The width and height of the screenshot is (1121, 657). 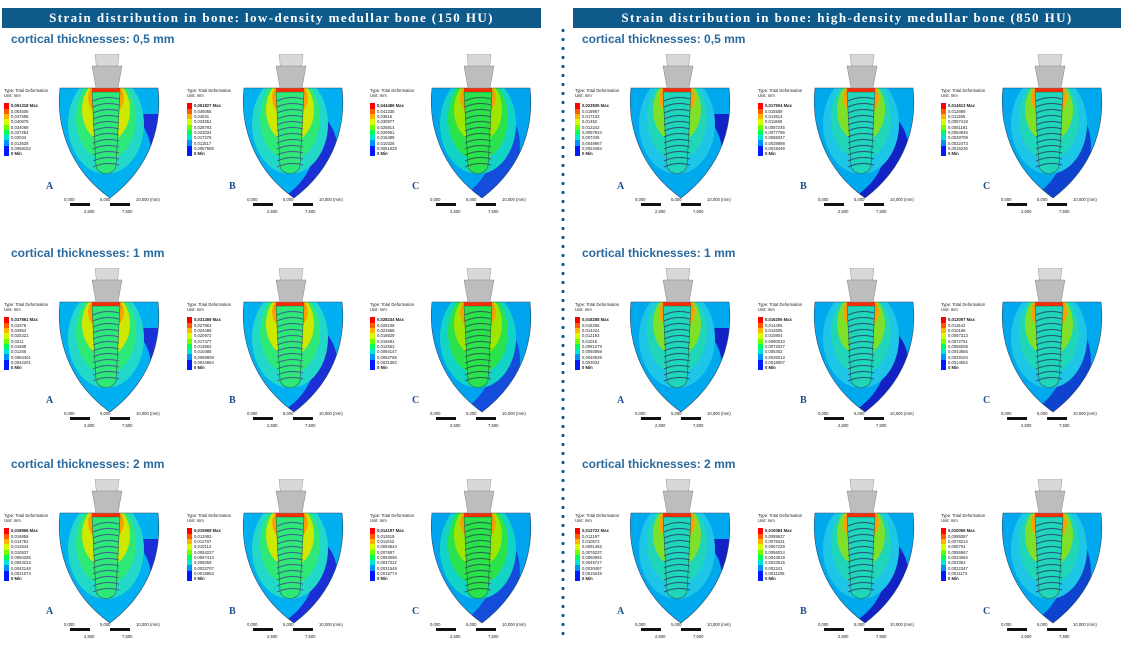 What do you see at coordinates (34, 117) in the screenshot?
I see `legend-entry: 0,047695` at bounding box center [34, 117].